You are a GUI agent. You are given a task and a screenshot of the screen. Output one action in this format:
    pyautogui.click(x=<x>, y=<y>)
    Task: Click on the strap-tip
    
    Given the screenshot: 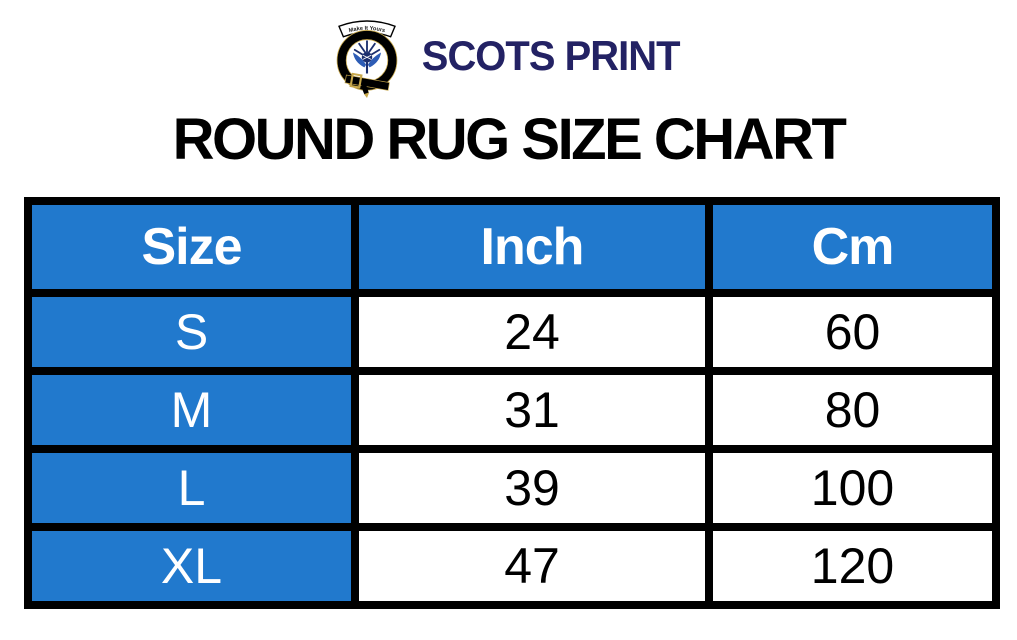 What is the action you would take?
    pyautogui.click(x=366, y=95)
    